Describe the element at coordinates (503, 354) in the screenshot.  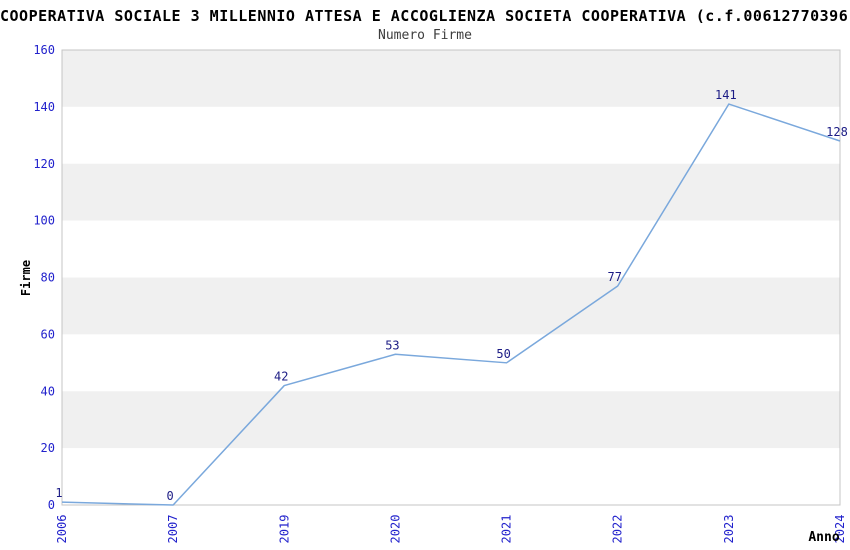
I see `data-point-label: 50` at that location.